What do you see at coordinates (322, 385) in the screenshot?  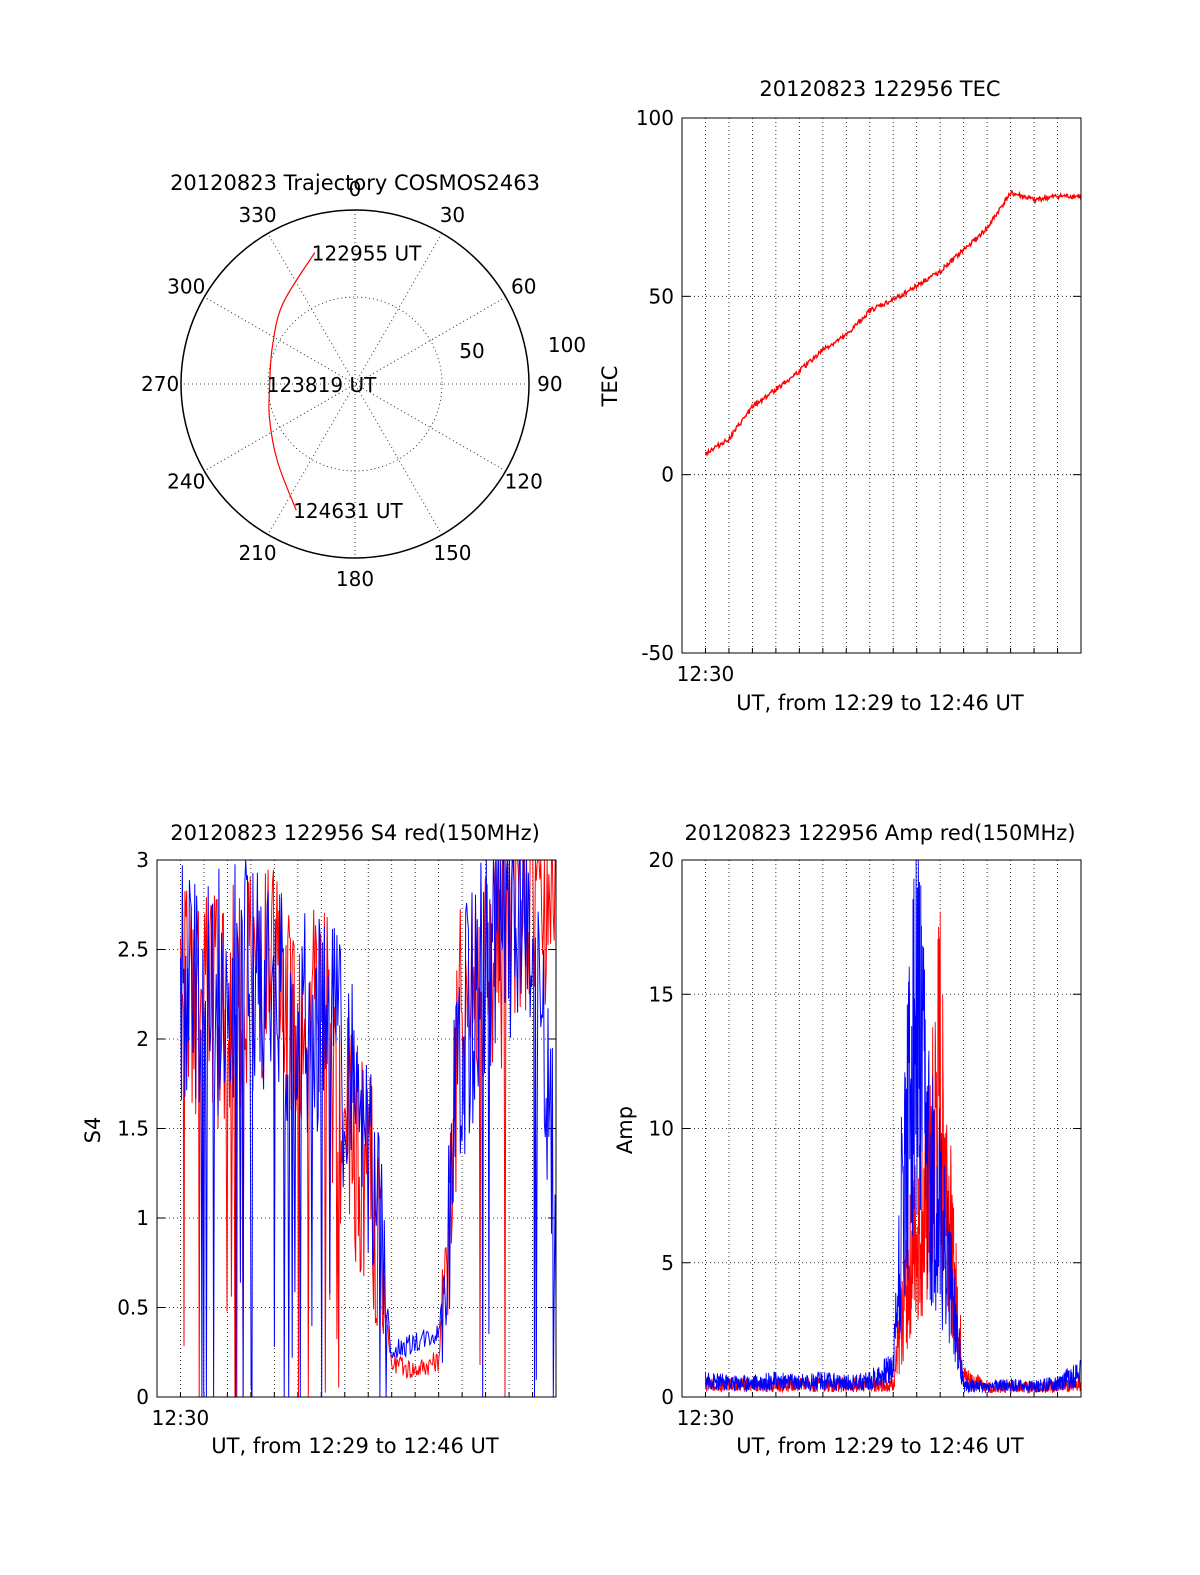 I see `trajectory-time-label: 123819 UT` at bounding box center [322, 385].